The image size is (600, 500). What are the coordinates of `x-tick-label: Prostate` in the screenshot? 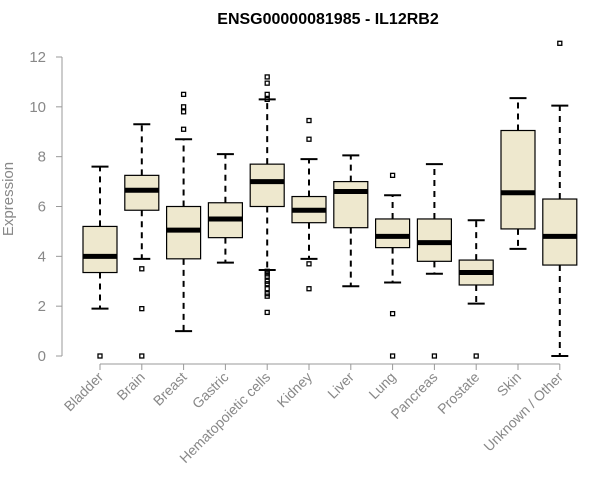 It's located at (458, 393).